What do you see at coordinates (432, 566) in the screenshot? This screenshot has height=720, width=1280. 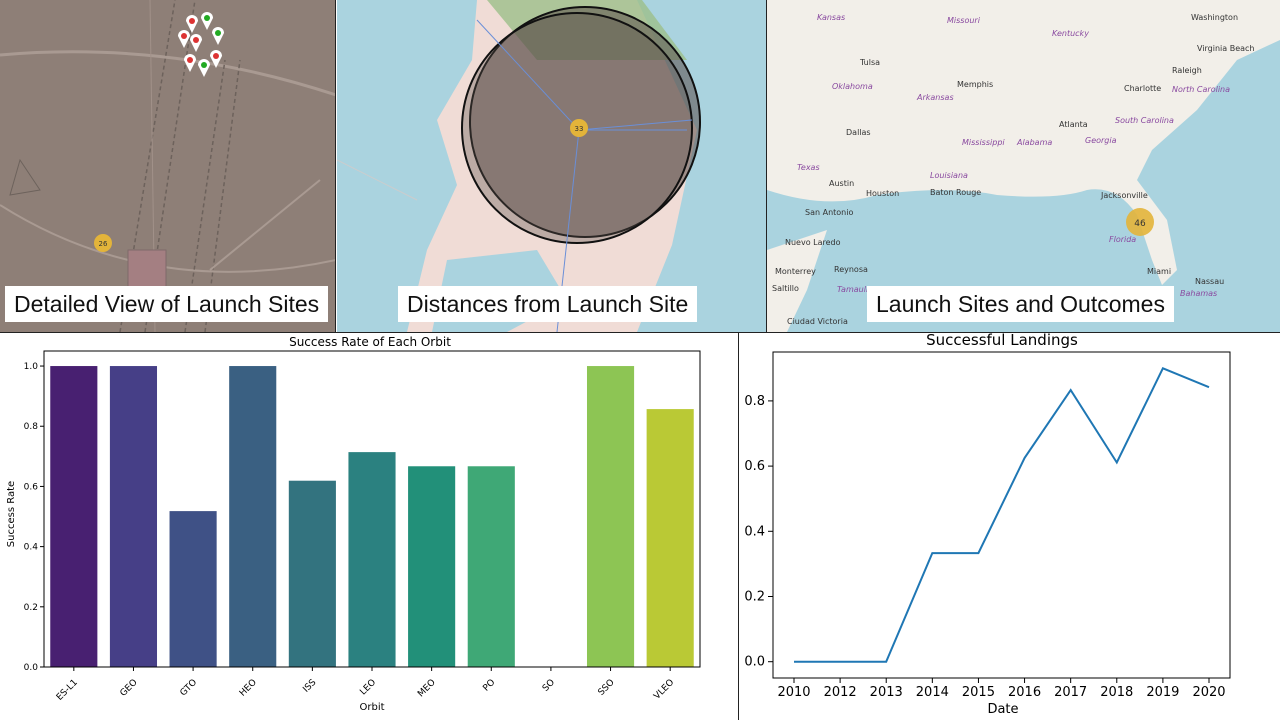 I see `bar-meo` at bounding box center [432, 566].